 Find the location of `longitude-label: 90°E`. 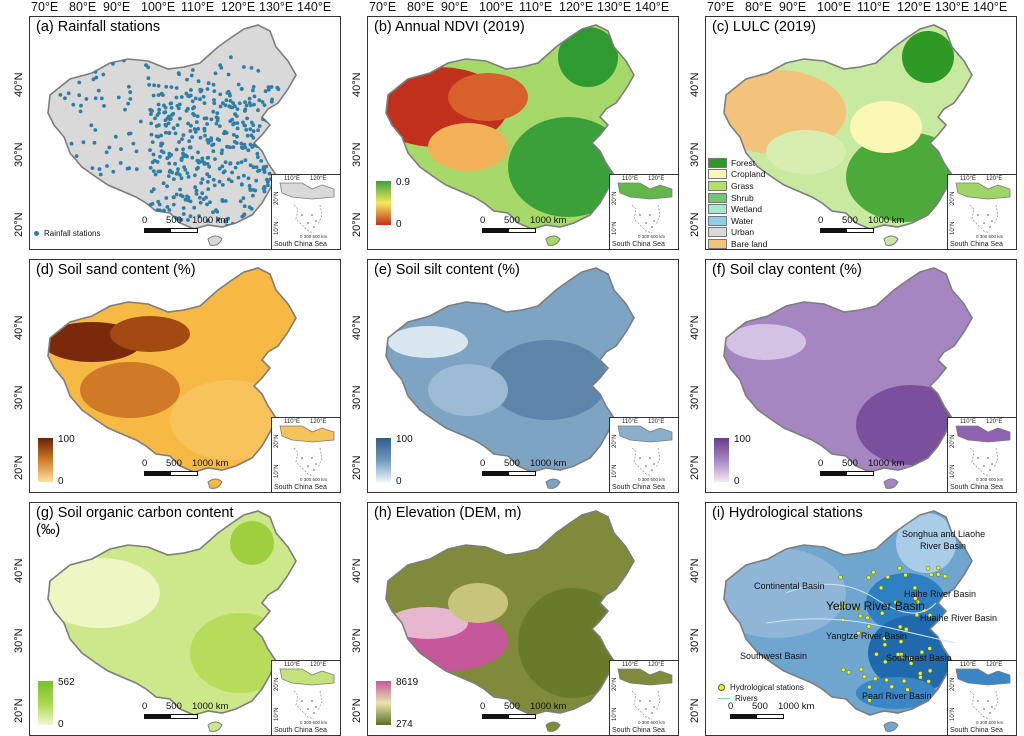

longitude-label: 90°E is located at coordinates (792, 7).